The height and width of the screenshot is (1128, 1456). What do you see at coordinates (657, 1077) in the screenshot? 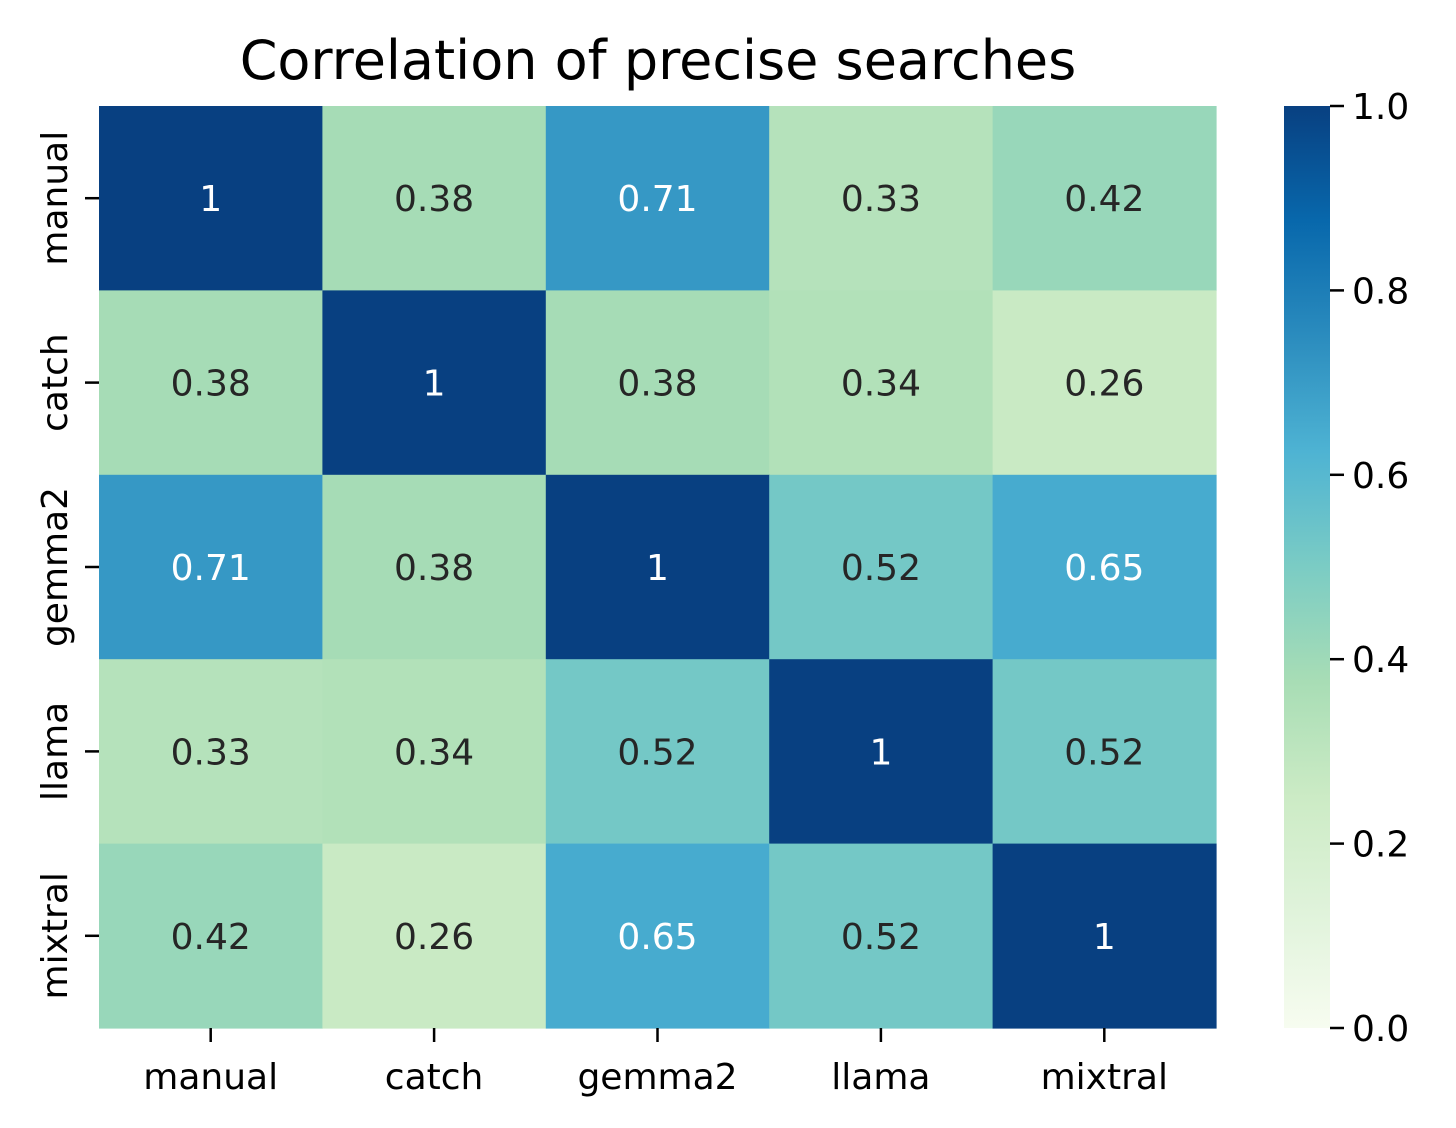
I see `x-tick-label: gemma2` at bounding box center [657, 1077].